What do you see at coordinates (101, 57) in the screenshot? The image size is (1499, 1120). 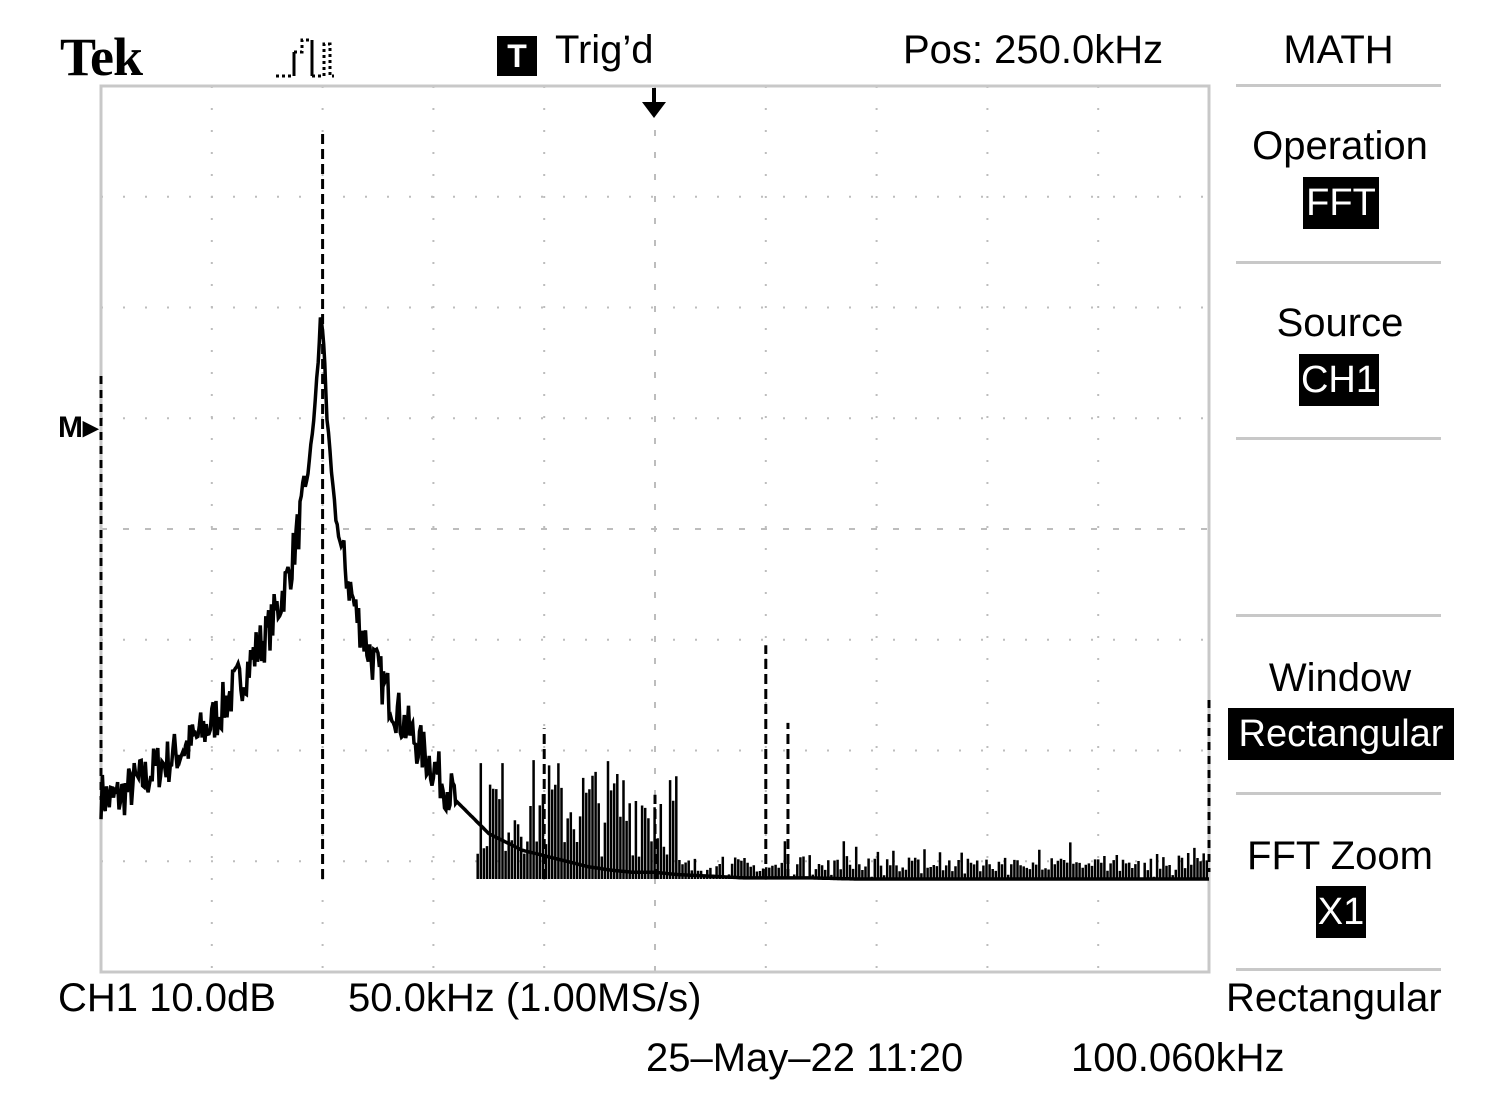 I see `brand-logo: Tek` at bounding box center [101, 57].